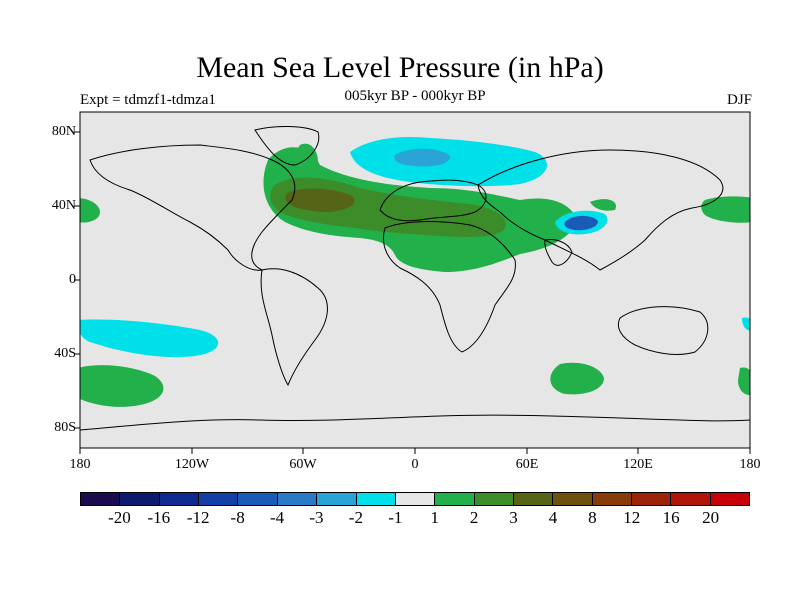 The image size is (800, 600). What do you see at coordinates (558, 252) in the screenshot?
I see `india-coast` at bounding box center [558, 252].